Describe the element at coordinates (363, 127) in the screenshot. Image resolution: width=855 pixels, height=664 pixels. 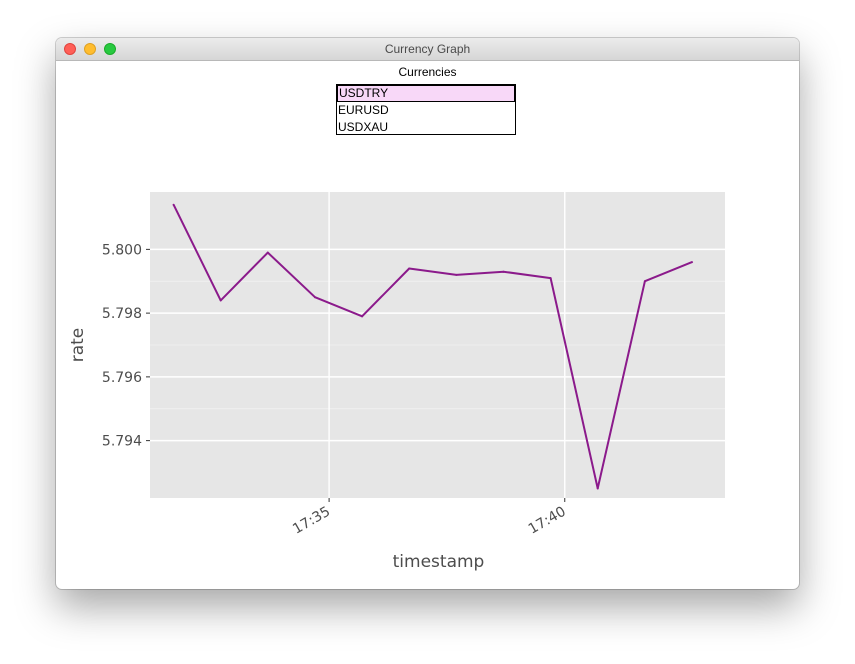
I see `currency-item-usdxau: USDXAU` at that location.